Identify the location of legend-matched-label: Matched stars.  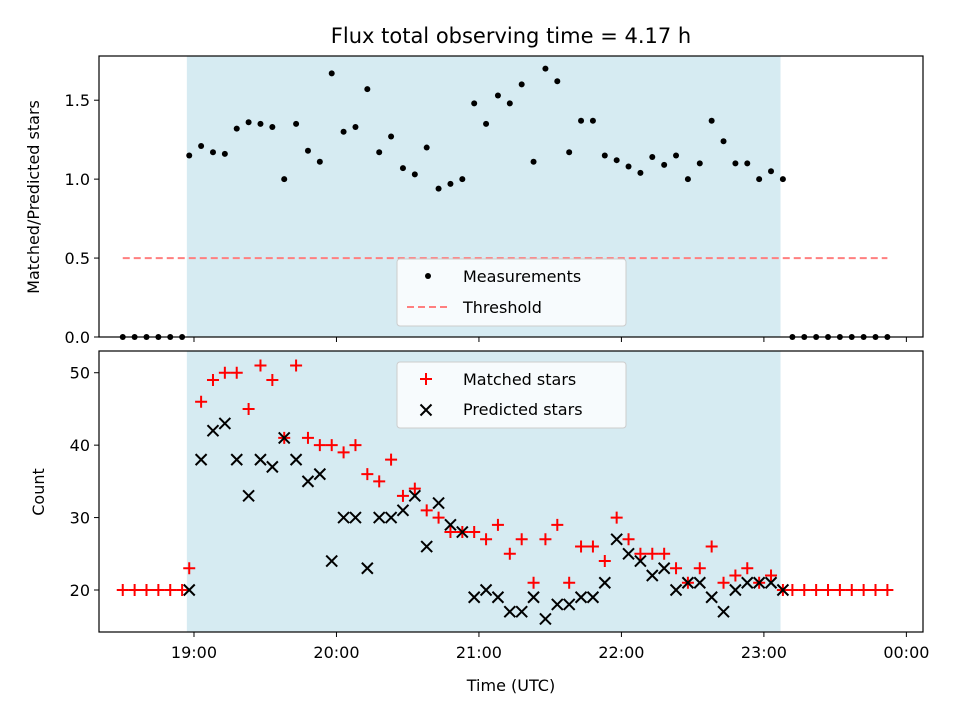
(519, 379).